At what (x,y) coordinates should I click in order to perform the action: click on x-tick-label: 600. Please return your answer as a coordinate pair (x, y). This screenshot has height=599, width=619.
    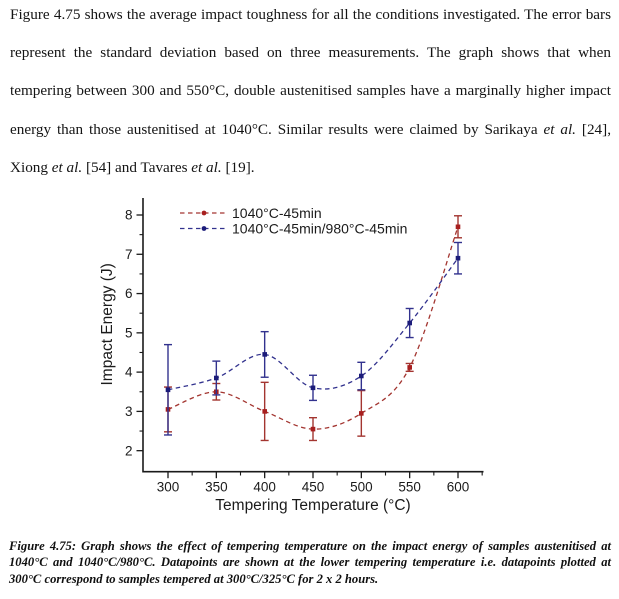
    Looking at the image, I should click on (458, 487).